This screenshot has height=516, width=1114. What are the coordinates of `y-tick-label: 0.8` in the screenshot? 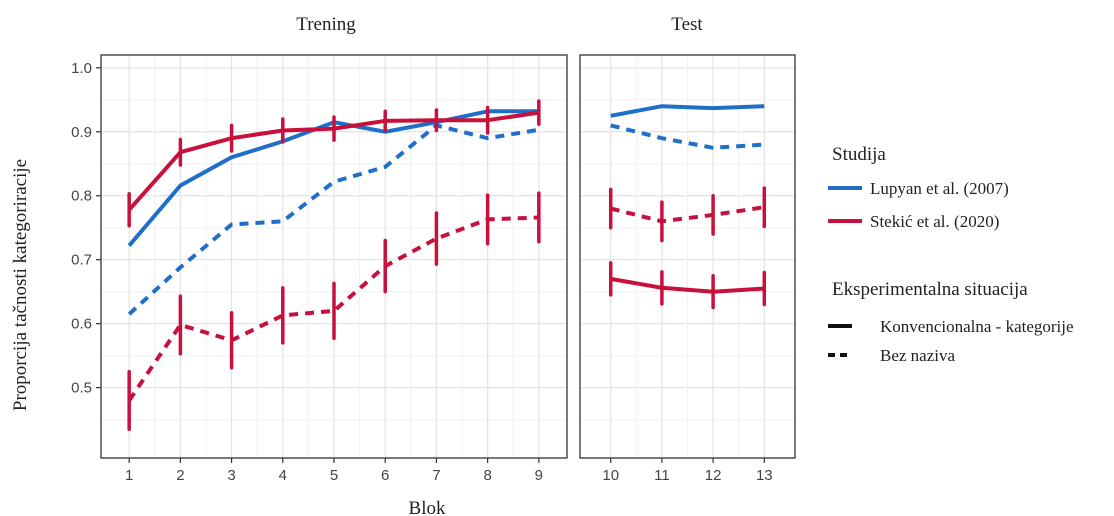 It's located at (81, 196).